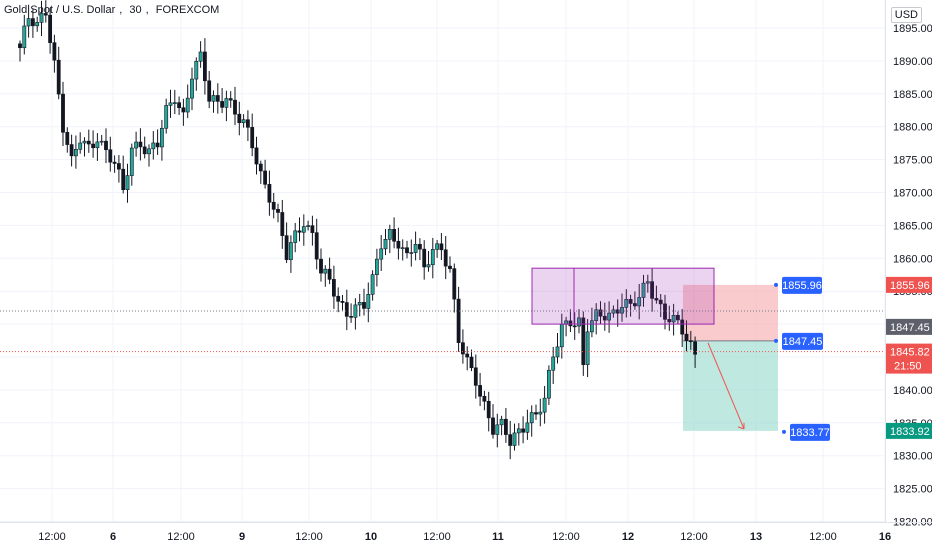  I want to click on time-tick-label: 9, so click(242, 537).